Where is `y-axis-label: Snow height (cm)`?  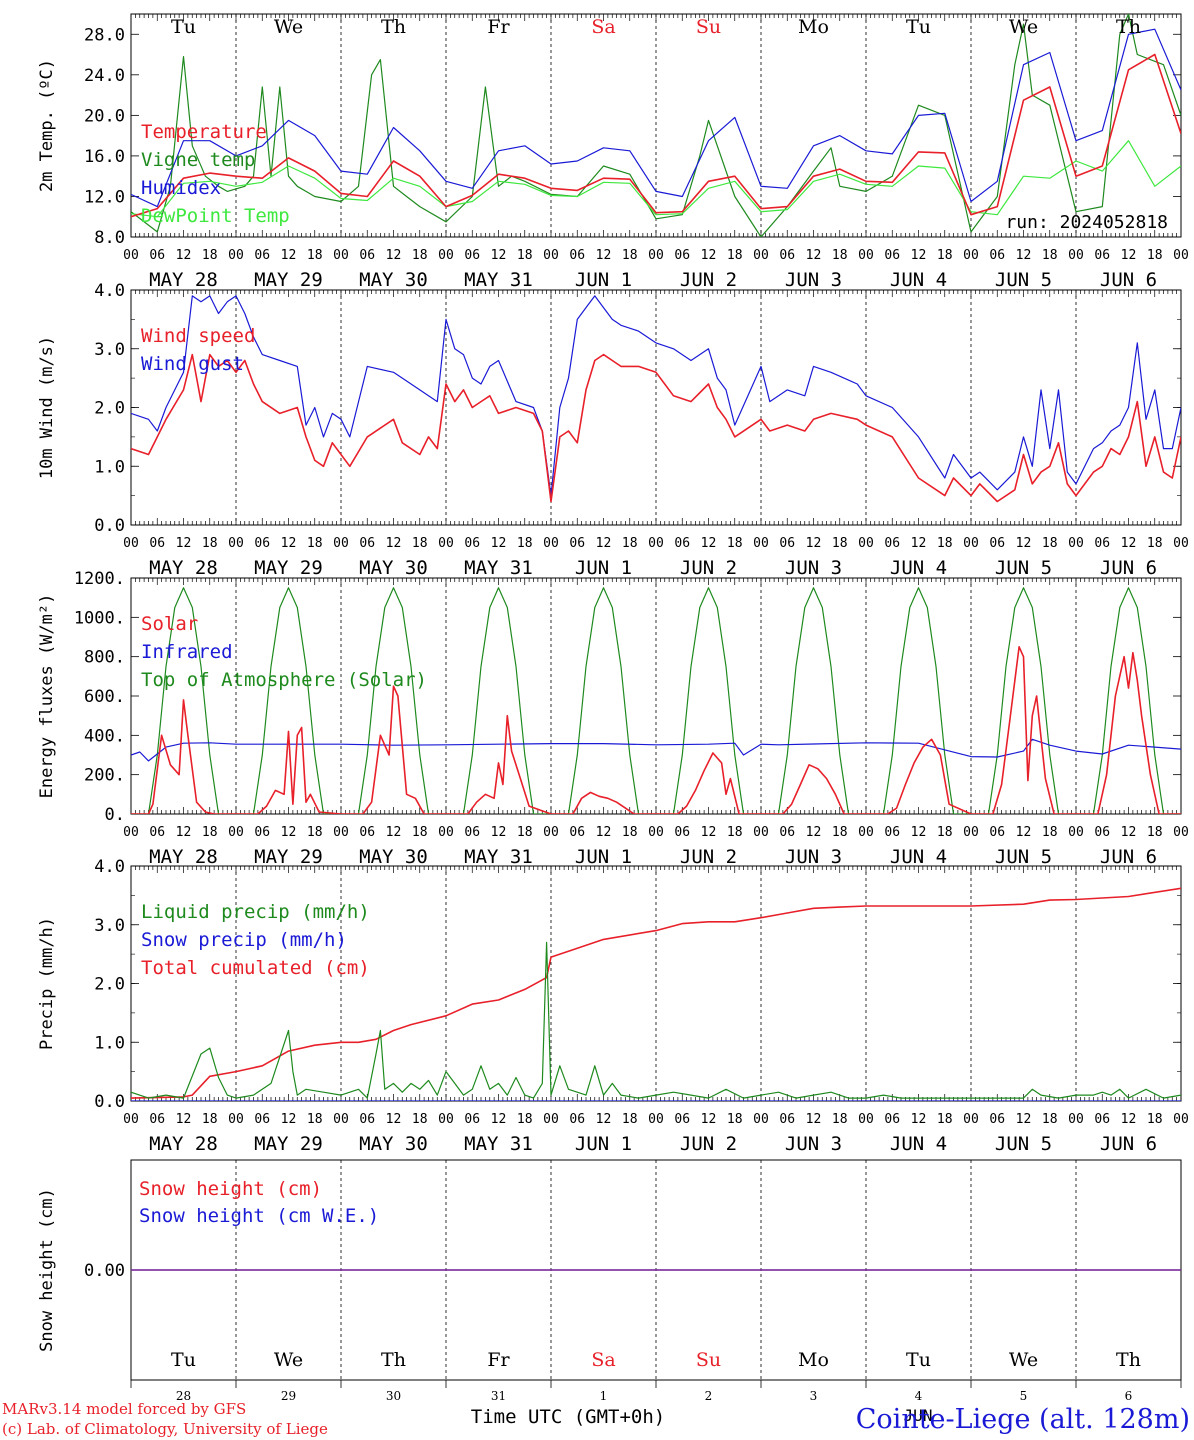 y-axis-label: Snow height (cm) is located at coordinates (47, 1270).